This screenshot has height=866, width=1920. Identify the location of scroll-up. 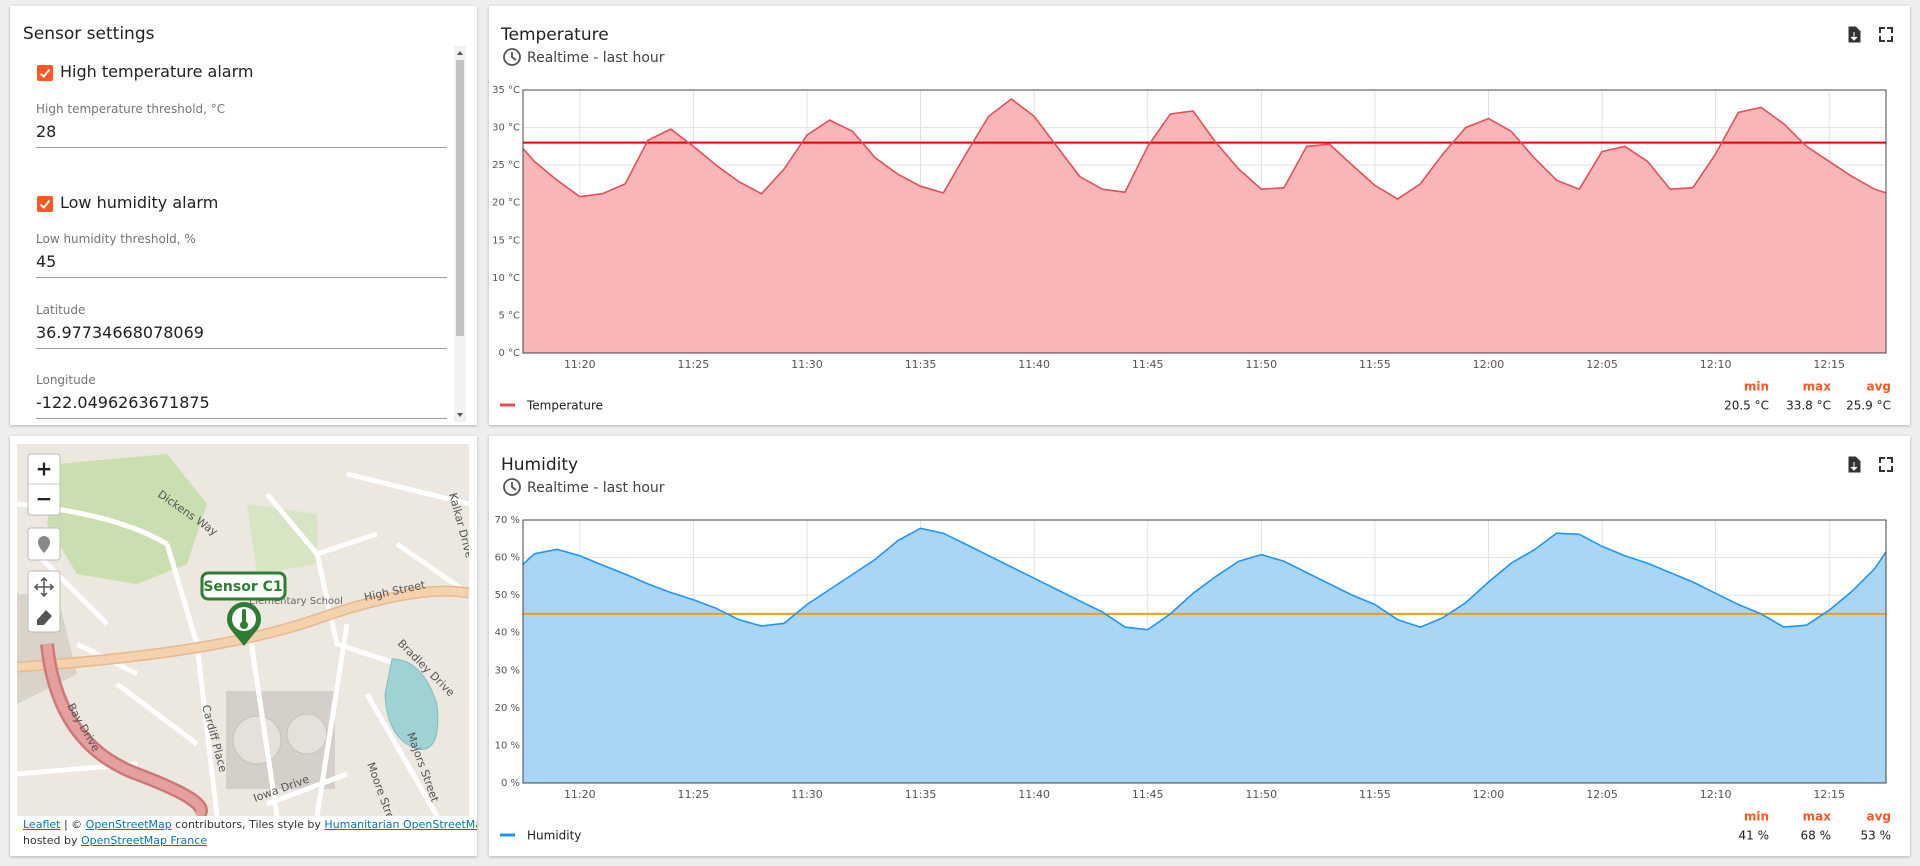
(460, 53).